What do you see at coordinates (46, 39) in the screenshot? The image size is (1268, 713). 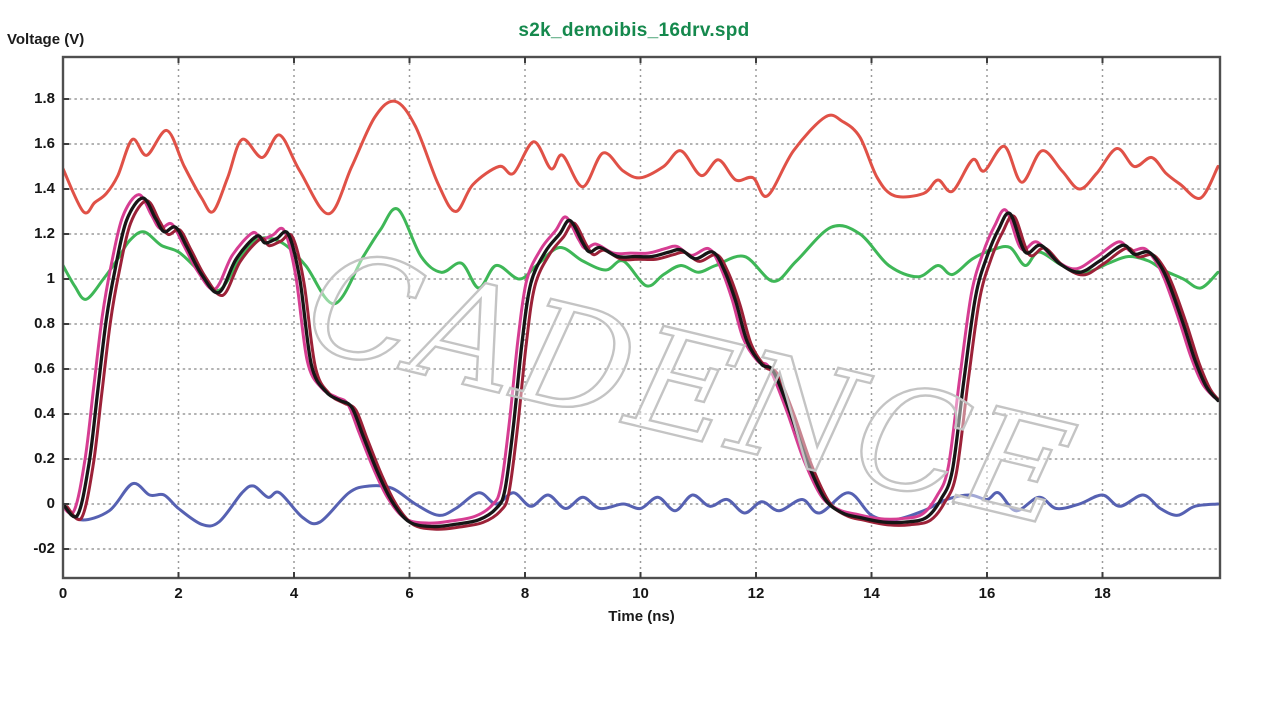 I see `y-axis-title: Voltage (V)` at bounding box center [46, 39].